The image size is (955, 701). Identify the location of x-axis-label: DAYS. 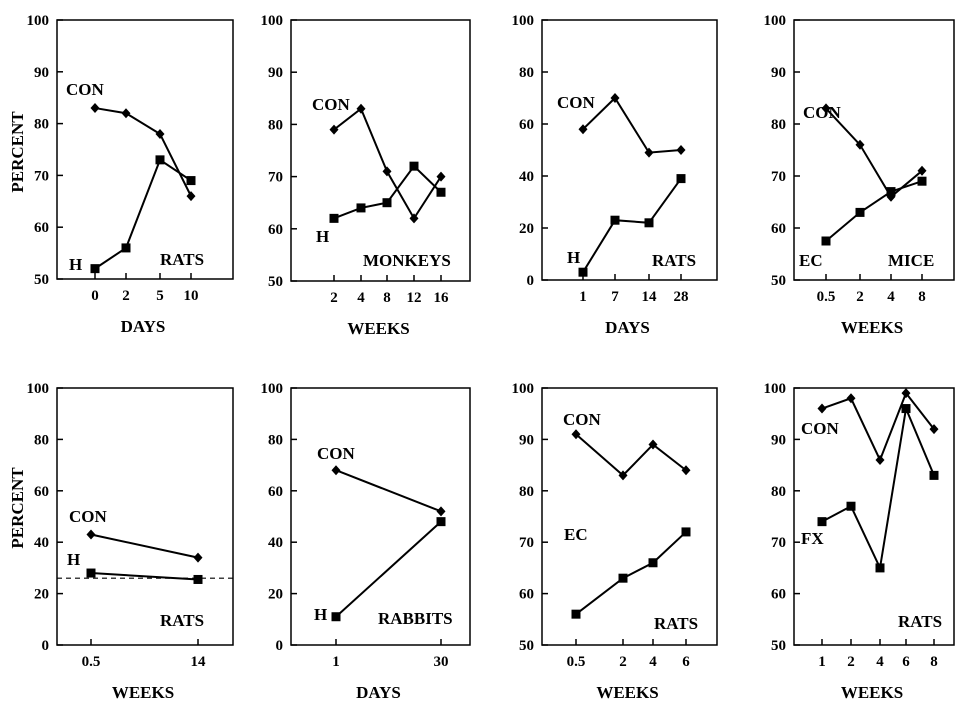
(378, 692).